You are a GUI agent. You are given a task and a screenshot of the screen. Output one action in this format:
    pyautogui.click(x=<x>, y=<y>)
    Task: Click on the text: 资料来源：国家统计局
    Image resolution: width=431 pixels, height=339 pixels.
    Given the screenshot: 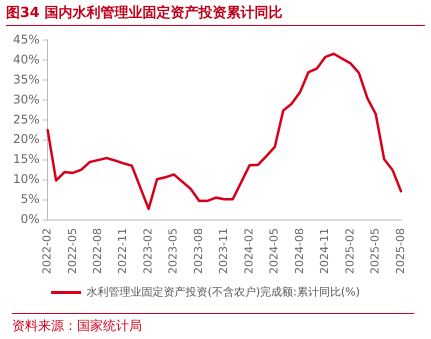 What is the action you would take?
    pyautogui.click(x=213, y=324)
    